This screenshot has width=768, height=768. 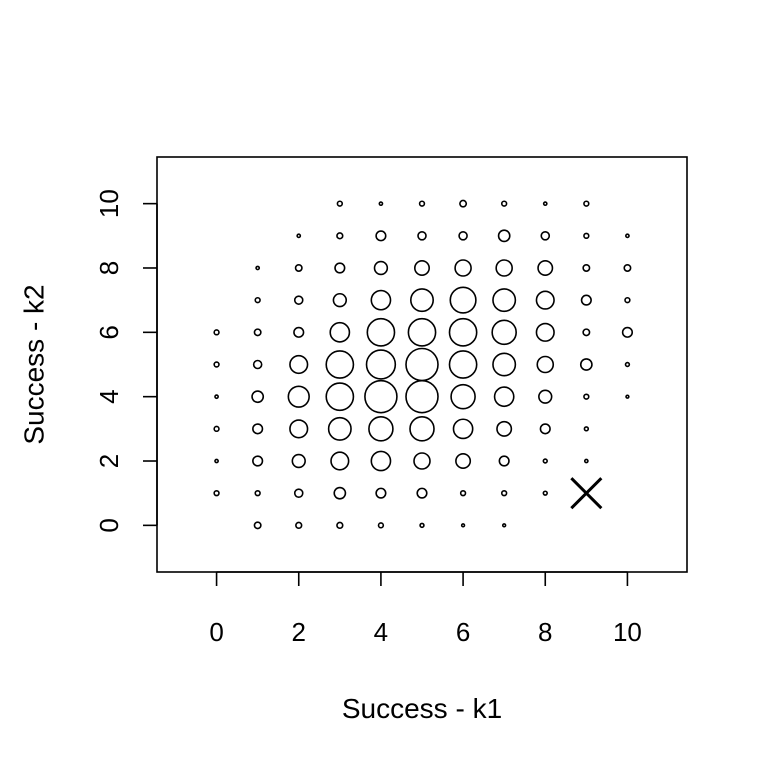 What do you see at coordinates (109, 461) in the screenshot?
I see `y-tick-label: 2` at bounding box center [109, 461].